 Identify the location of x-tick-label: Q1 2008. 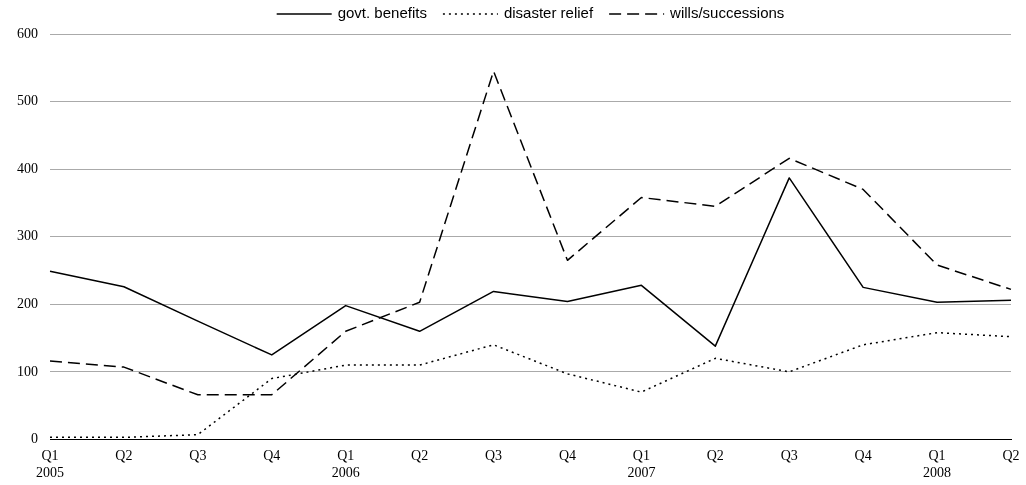
(937, 464).